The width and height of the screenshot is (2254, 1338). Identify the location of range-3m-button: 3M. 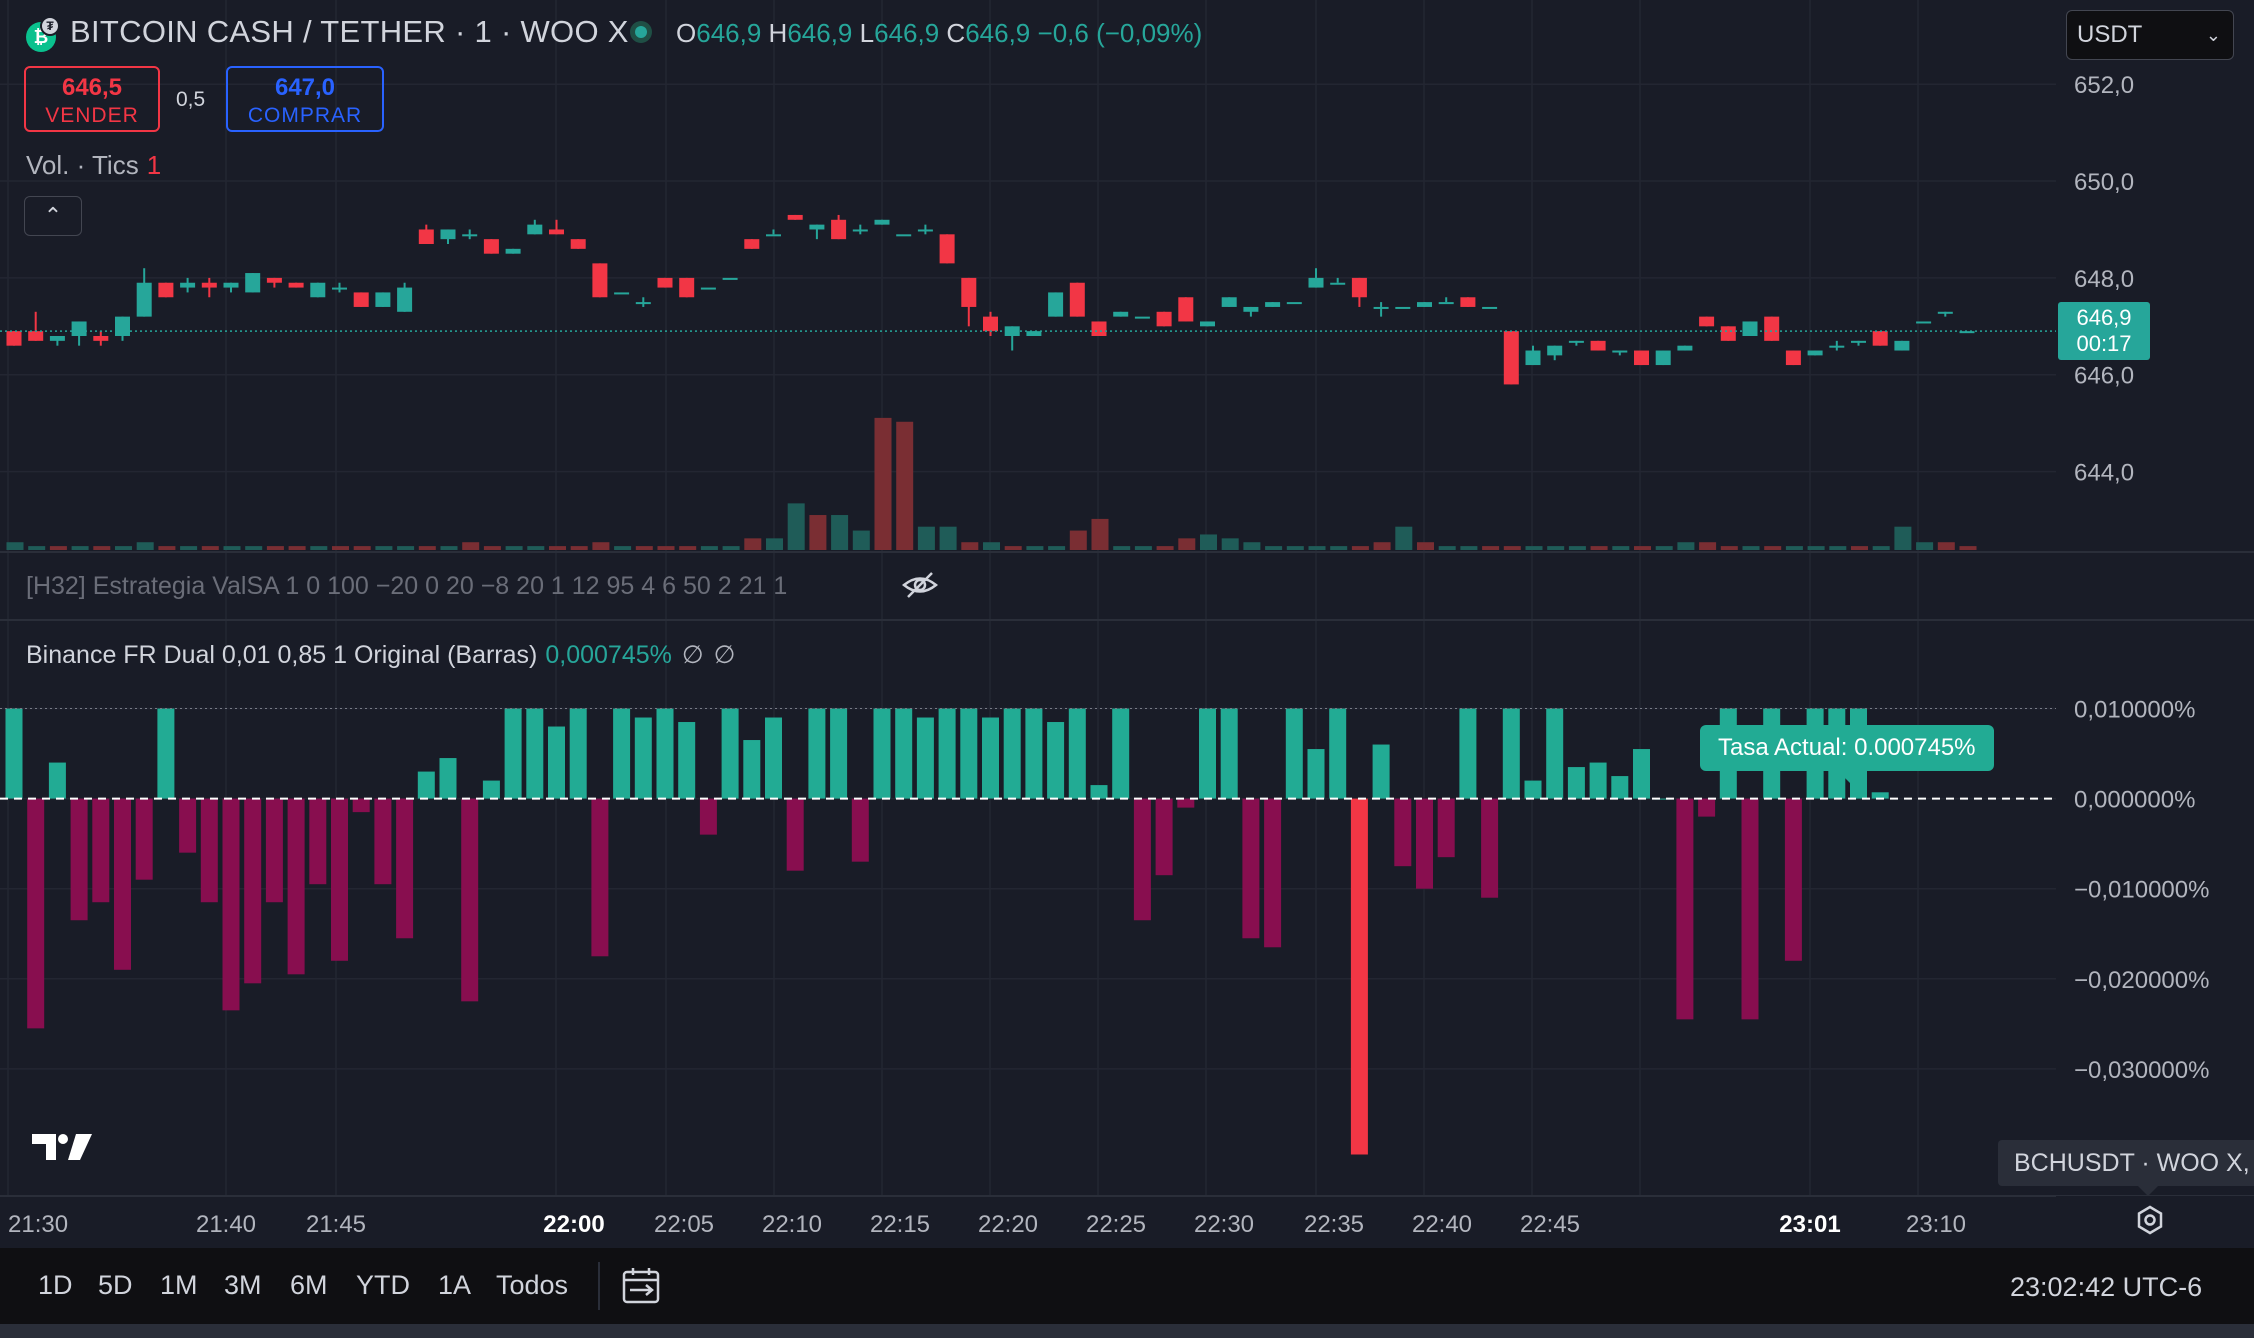
(243, 1285).